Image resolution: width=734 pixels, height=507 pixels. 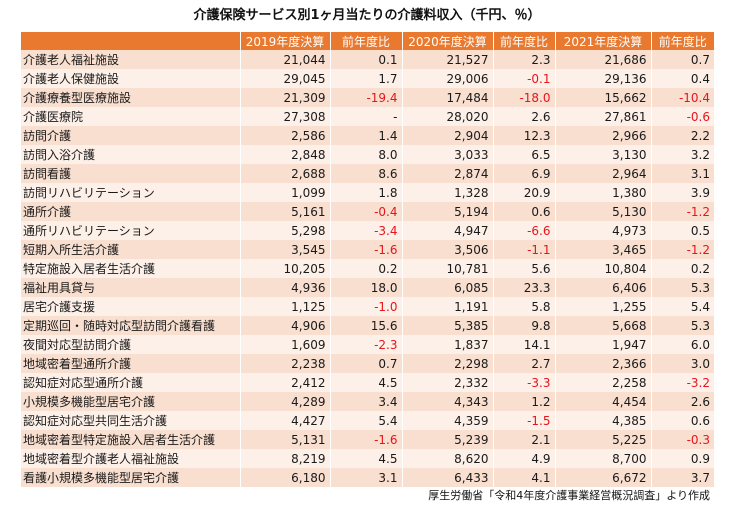 I want to click on service-name-cell: 訪問介護, so click(x=131, y=135).